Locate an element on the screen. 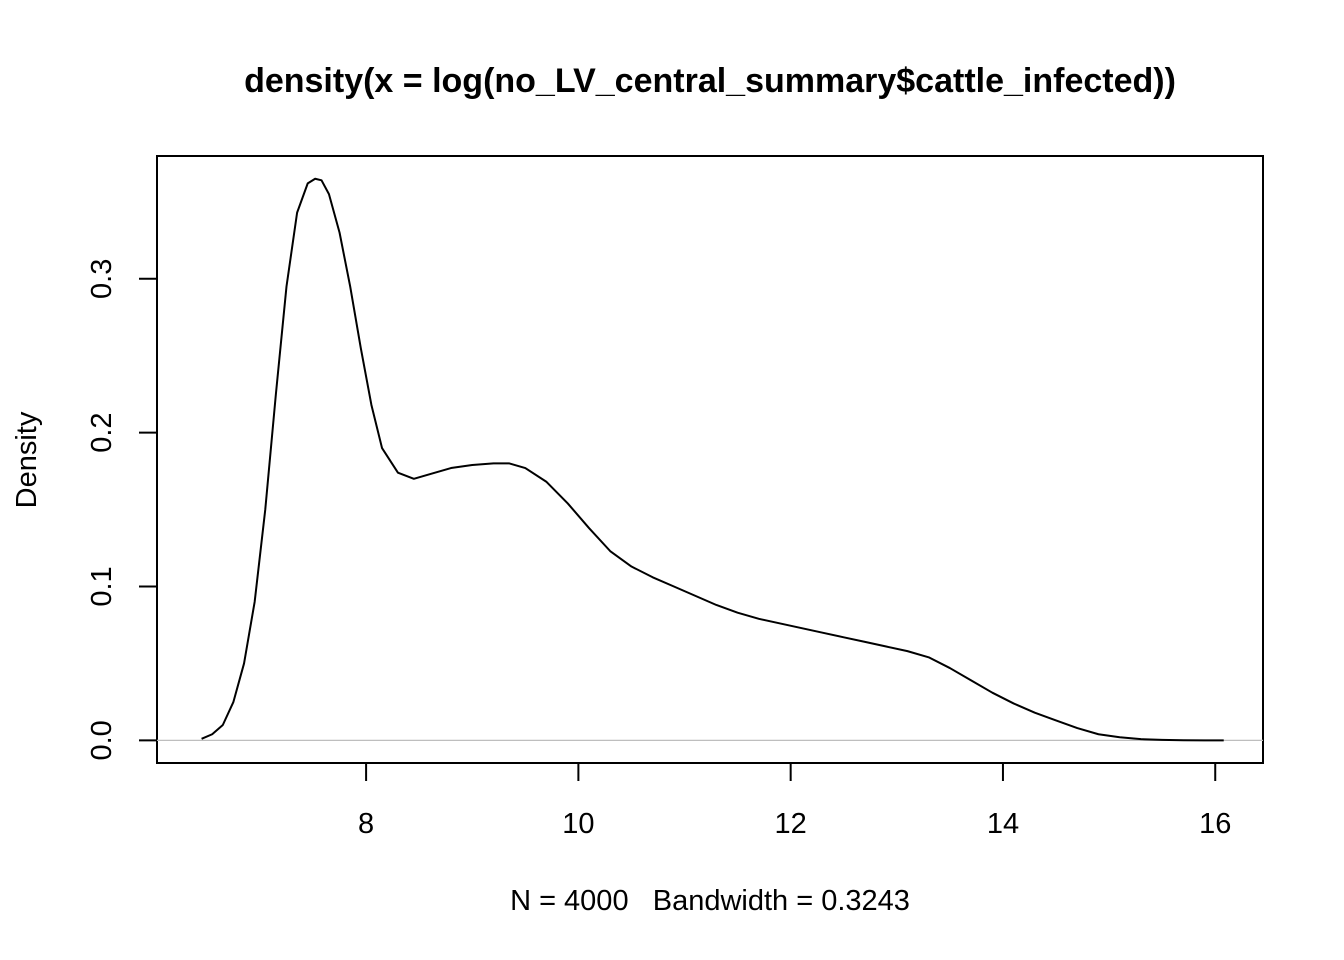  x-axis: 8 10 12 14 16 is located at coordinates (794, 801).